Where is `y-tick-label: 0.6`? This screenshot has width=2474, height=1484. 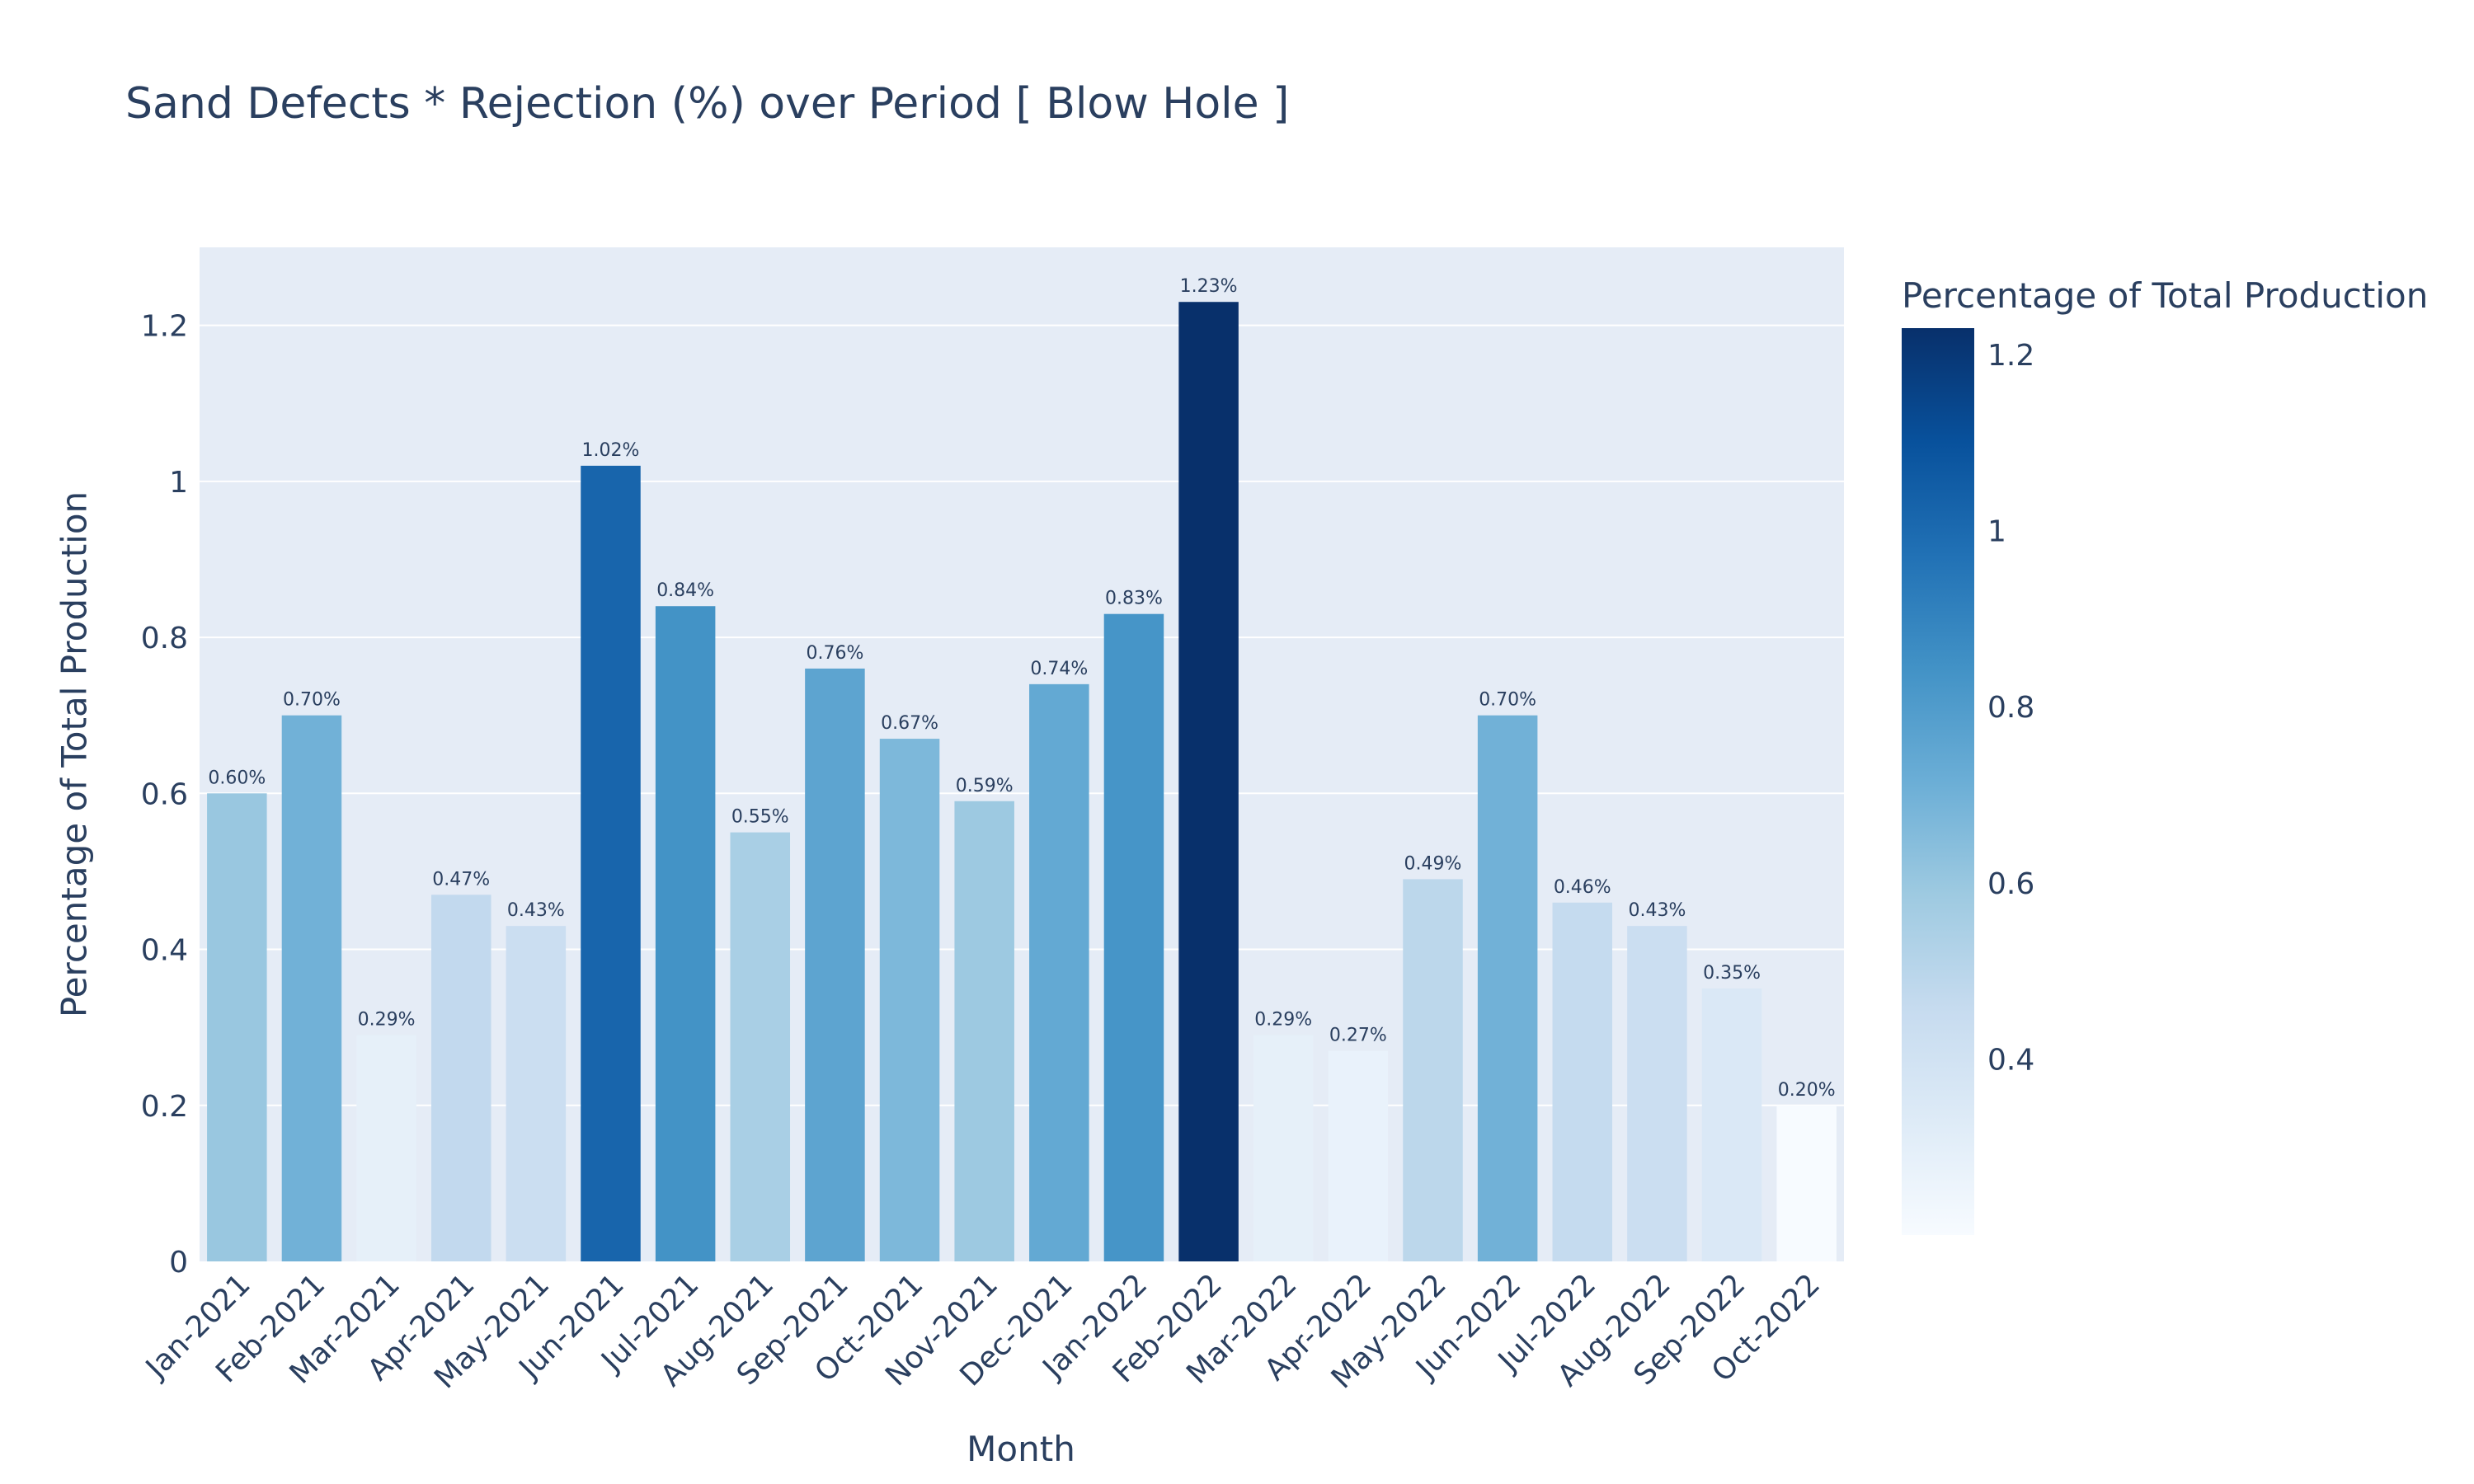 y-tick-label: 0.6 is located at coordinates (164, 794).